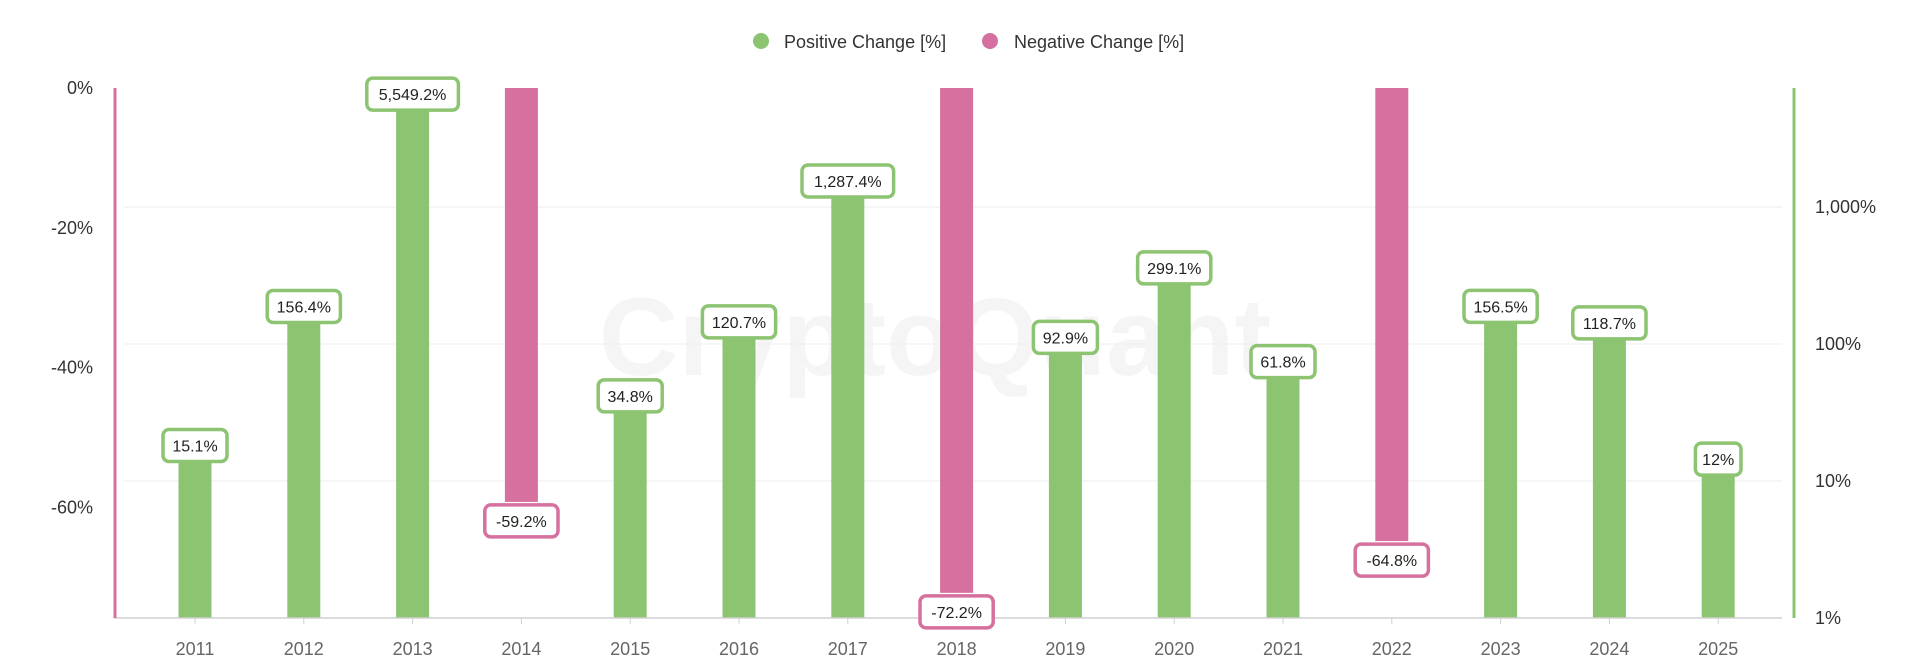  Describe the element at coordinates (1718, 544) in the screenshot. I see `bar-positive-2025` at that location.